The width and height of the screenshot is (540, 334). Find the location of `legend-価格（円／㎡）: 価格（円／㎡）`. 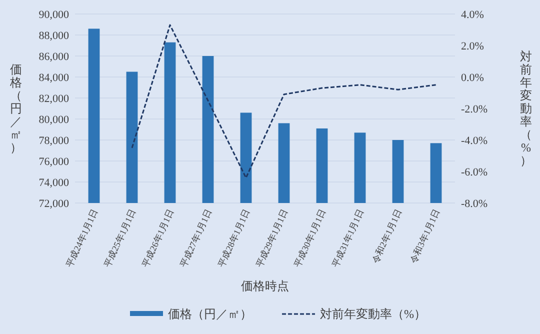

legend-価格（円／㎡）: 価格（円／㎡） is located at coordinates (191, 314).